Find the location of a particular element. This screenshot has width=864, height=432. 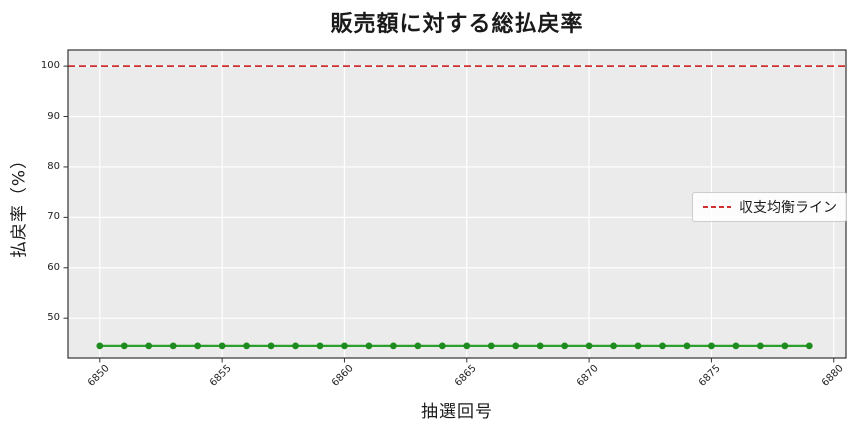

chart-title: 販売額に対する総払戻率 is located at coordinates (457, 24).